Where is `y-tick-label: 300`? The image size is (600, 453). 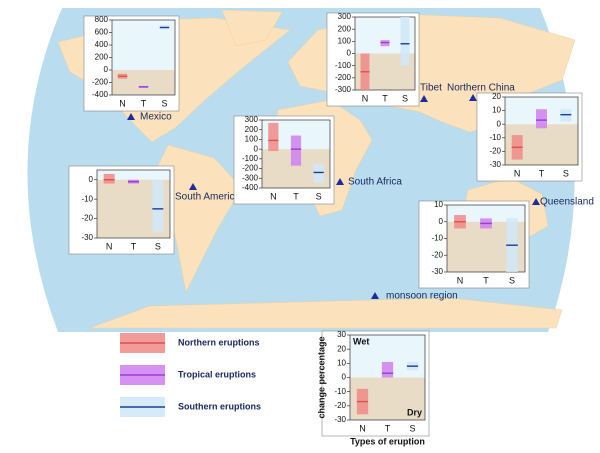 y-tick-label: 300 is located at coordinates (345, 16).